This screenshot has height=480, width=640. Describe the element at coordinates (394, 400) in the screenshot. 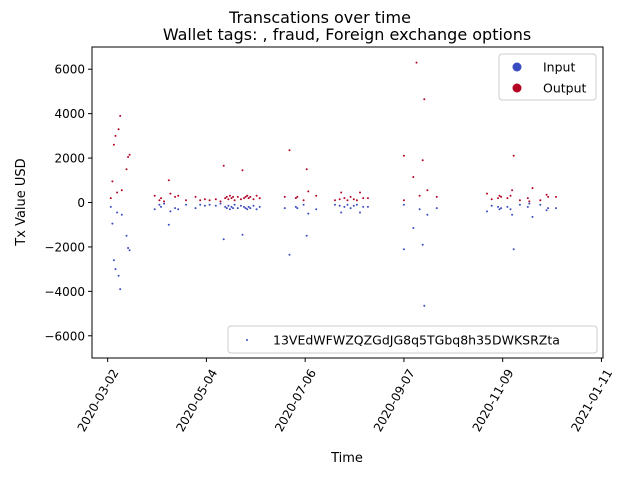

I see `x-tick-label: 2020-09-07` at that location.